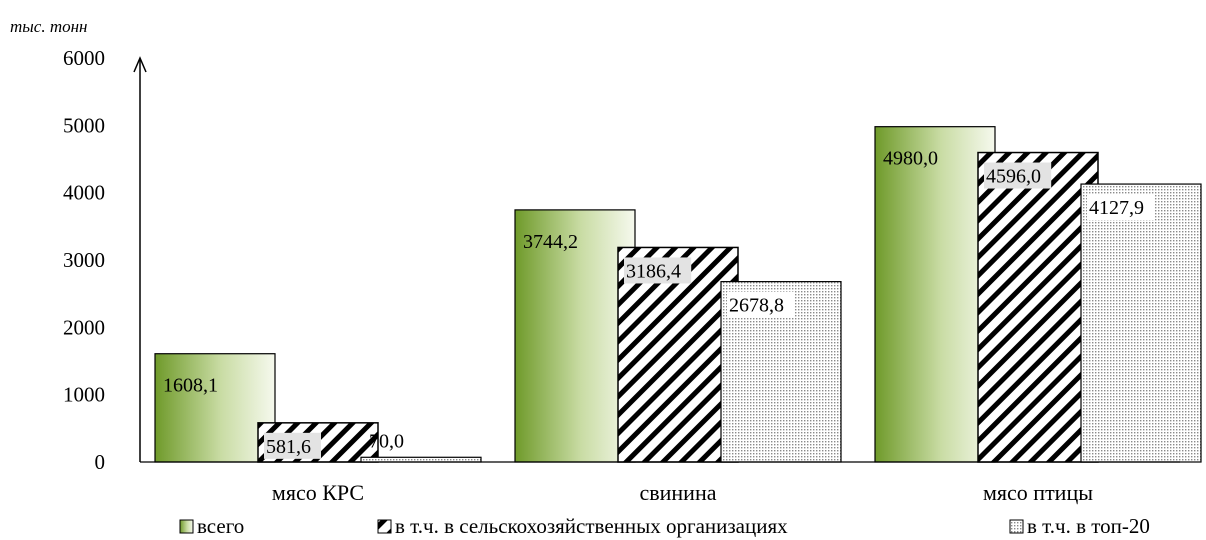  I want to click on data-label: 1608,1, so click(190, 386).